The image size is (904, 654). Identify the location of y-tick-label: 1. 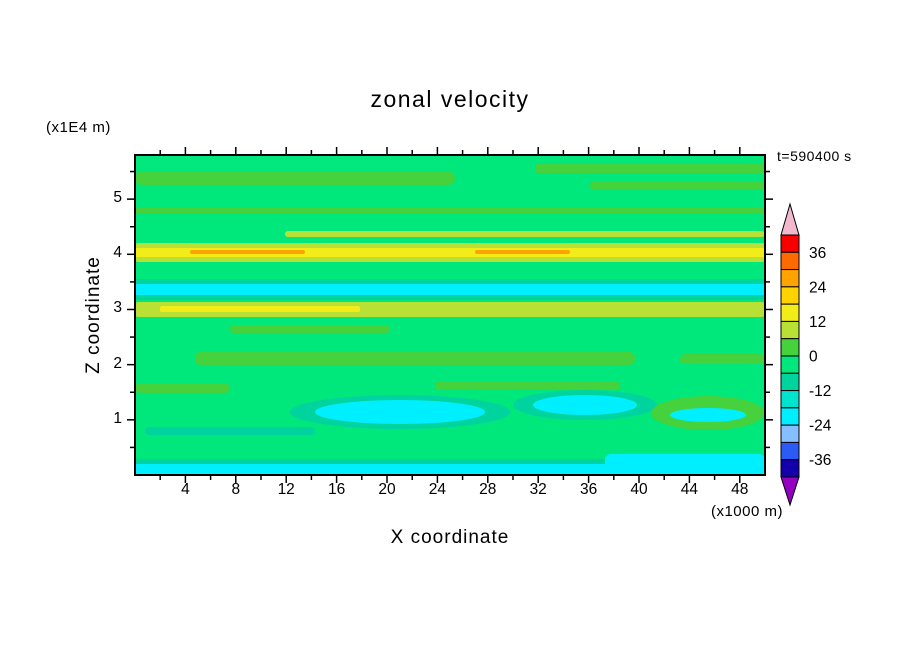
(117, 418).